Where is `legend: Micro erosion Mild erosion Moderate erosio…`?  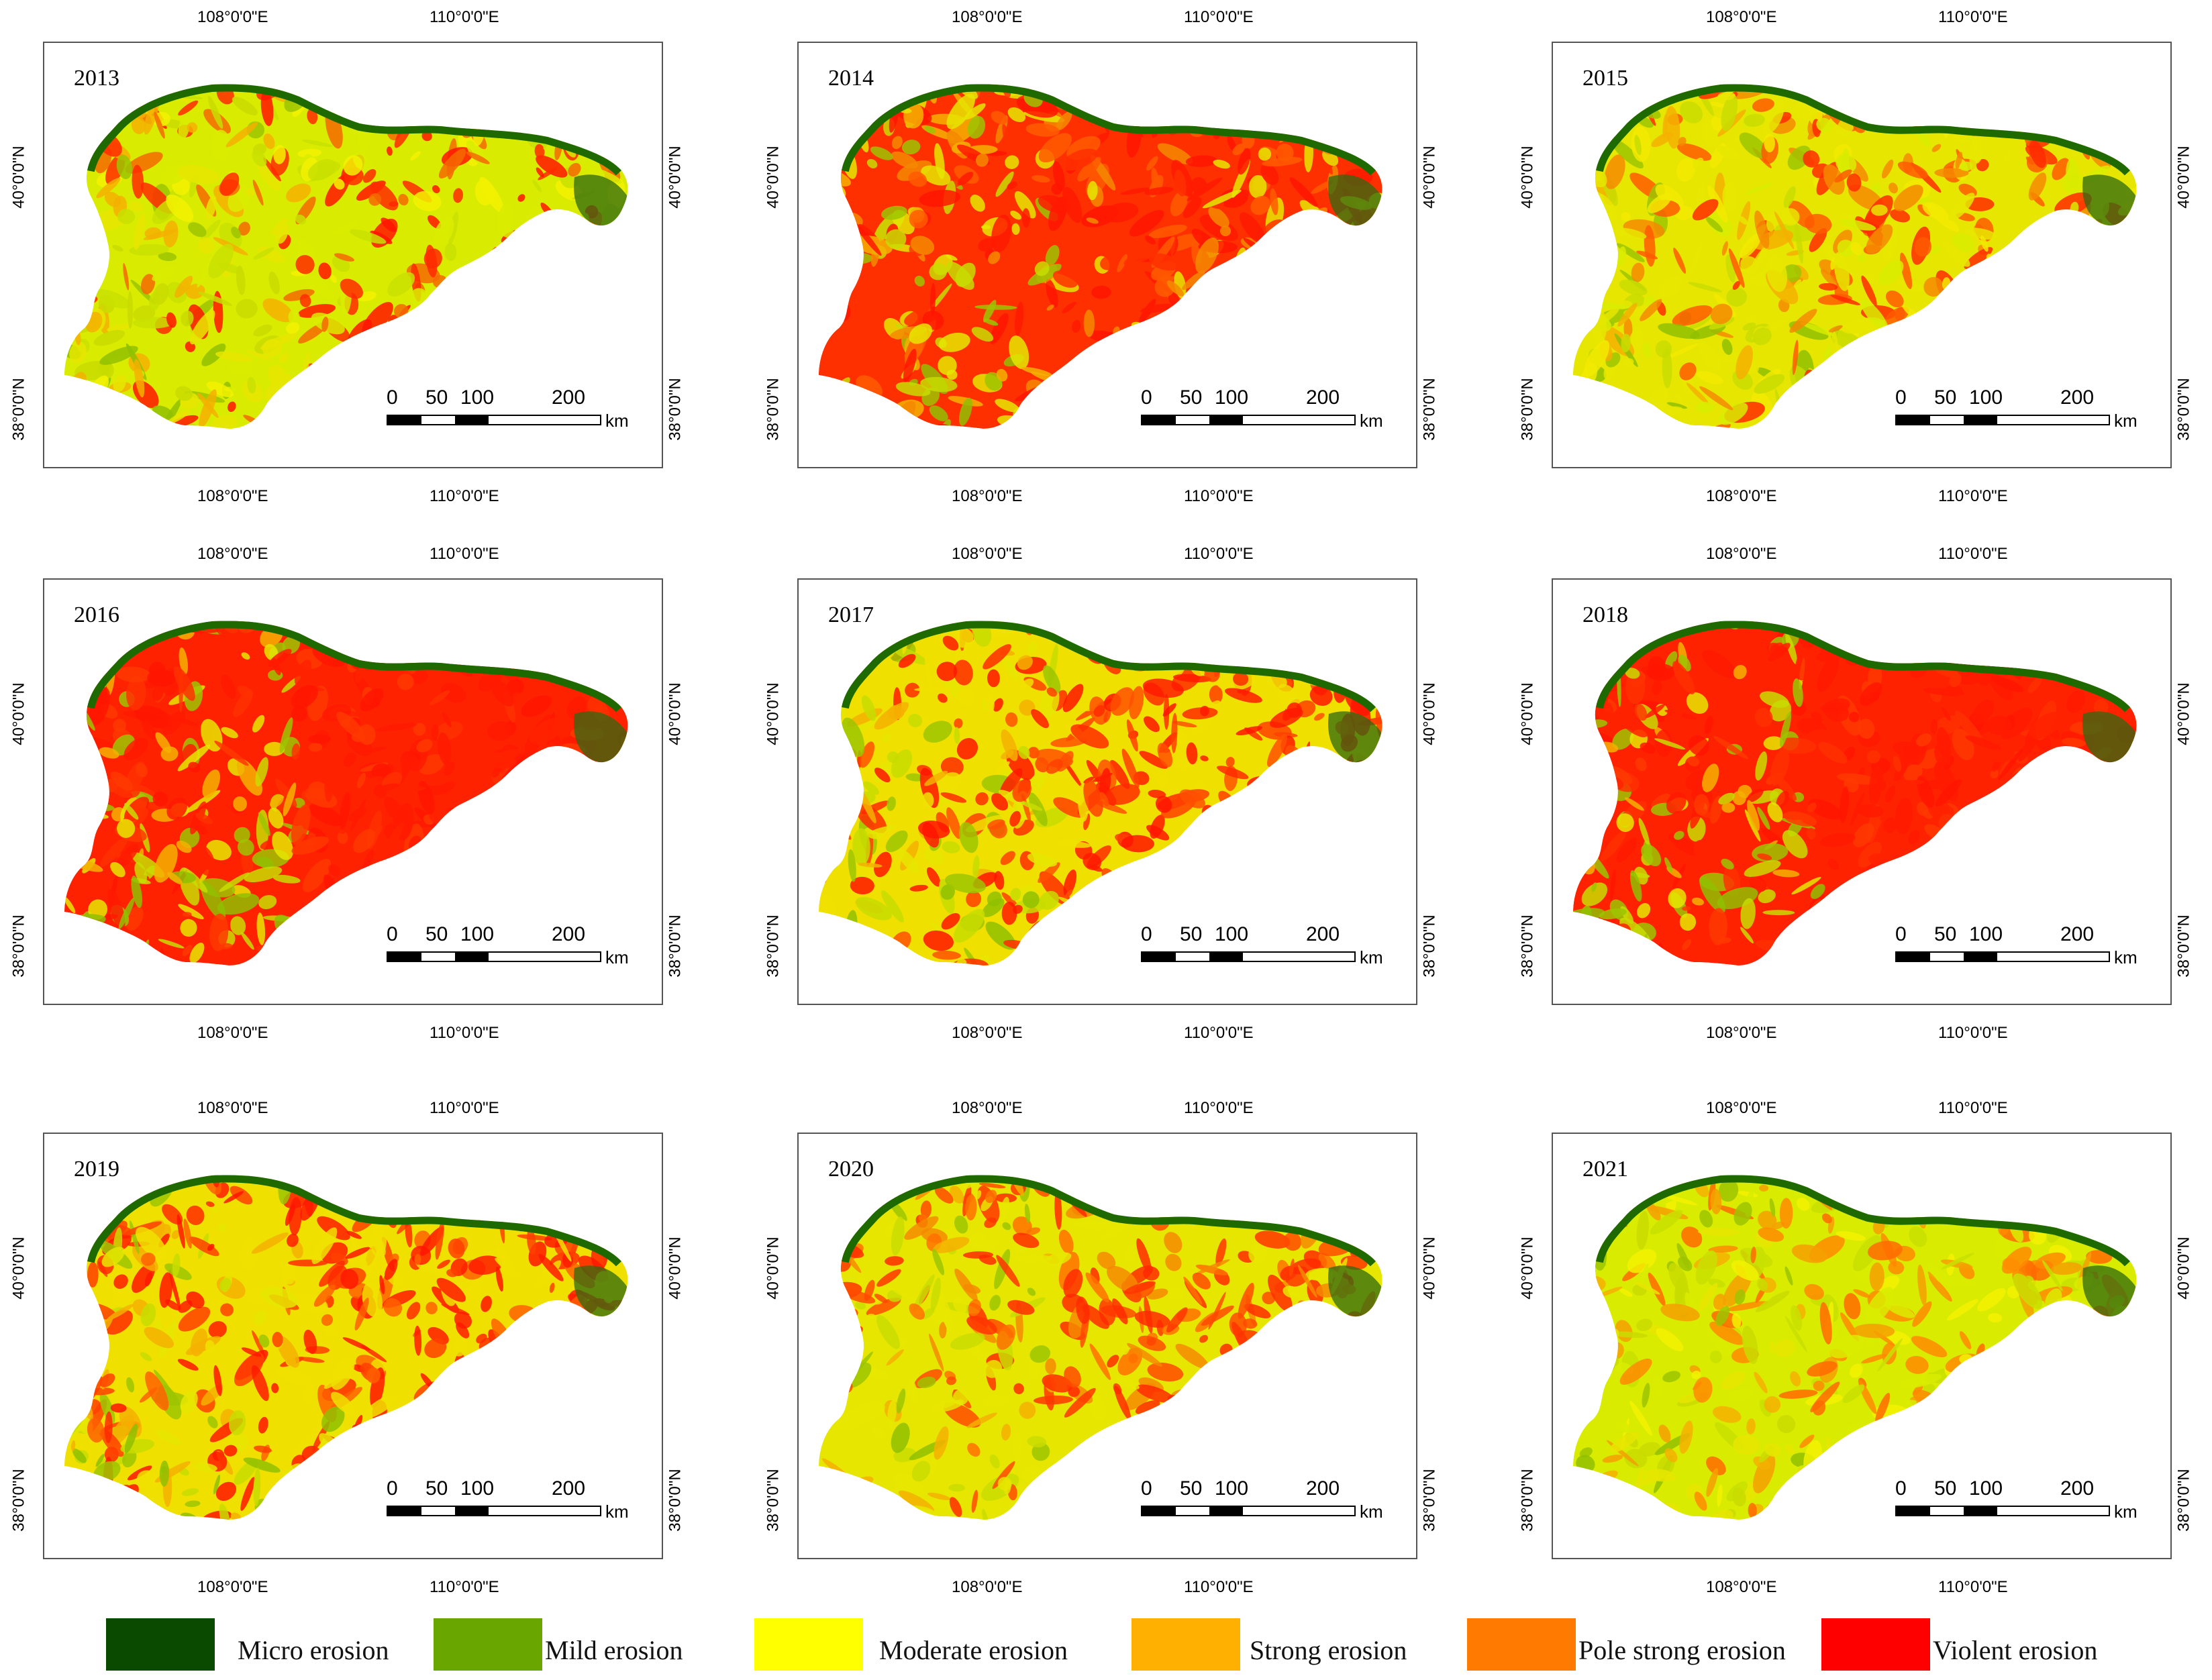
legend: Micro erosion Mild erosion Moderate erosio… is located at coordinates (1106, 1645).